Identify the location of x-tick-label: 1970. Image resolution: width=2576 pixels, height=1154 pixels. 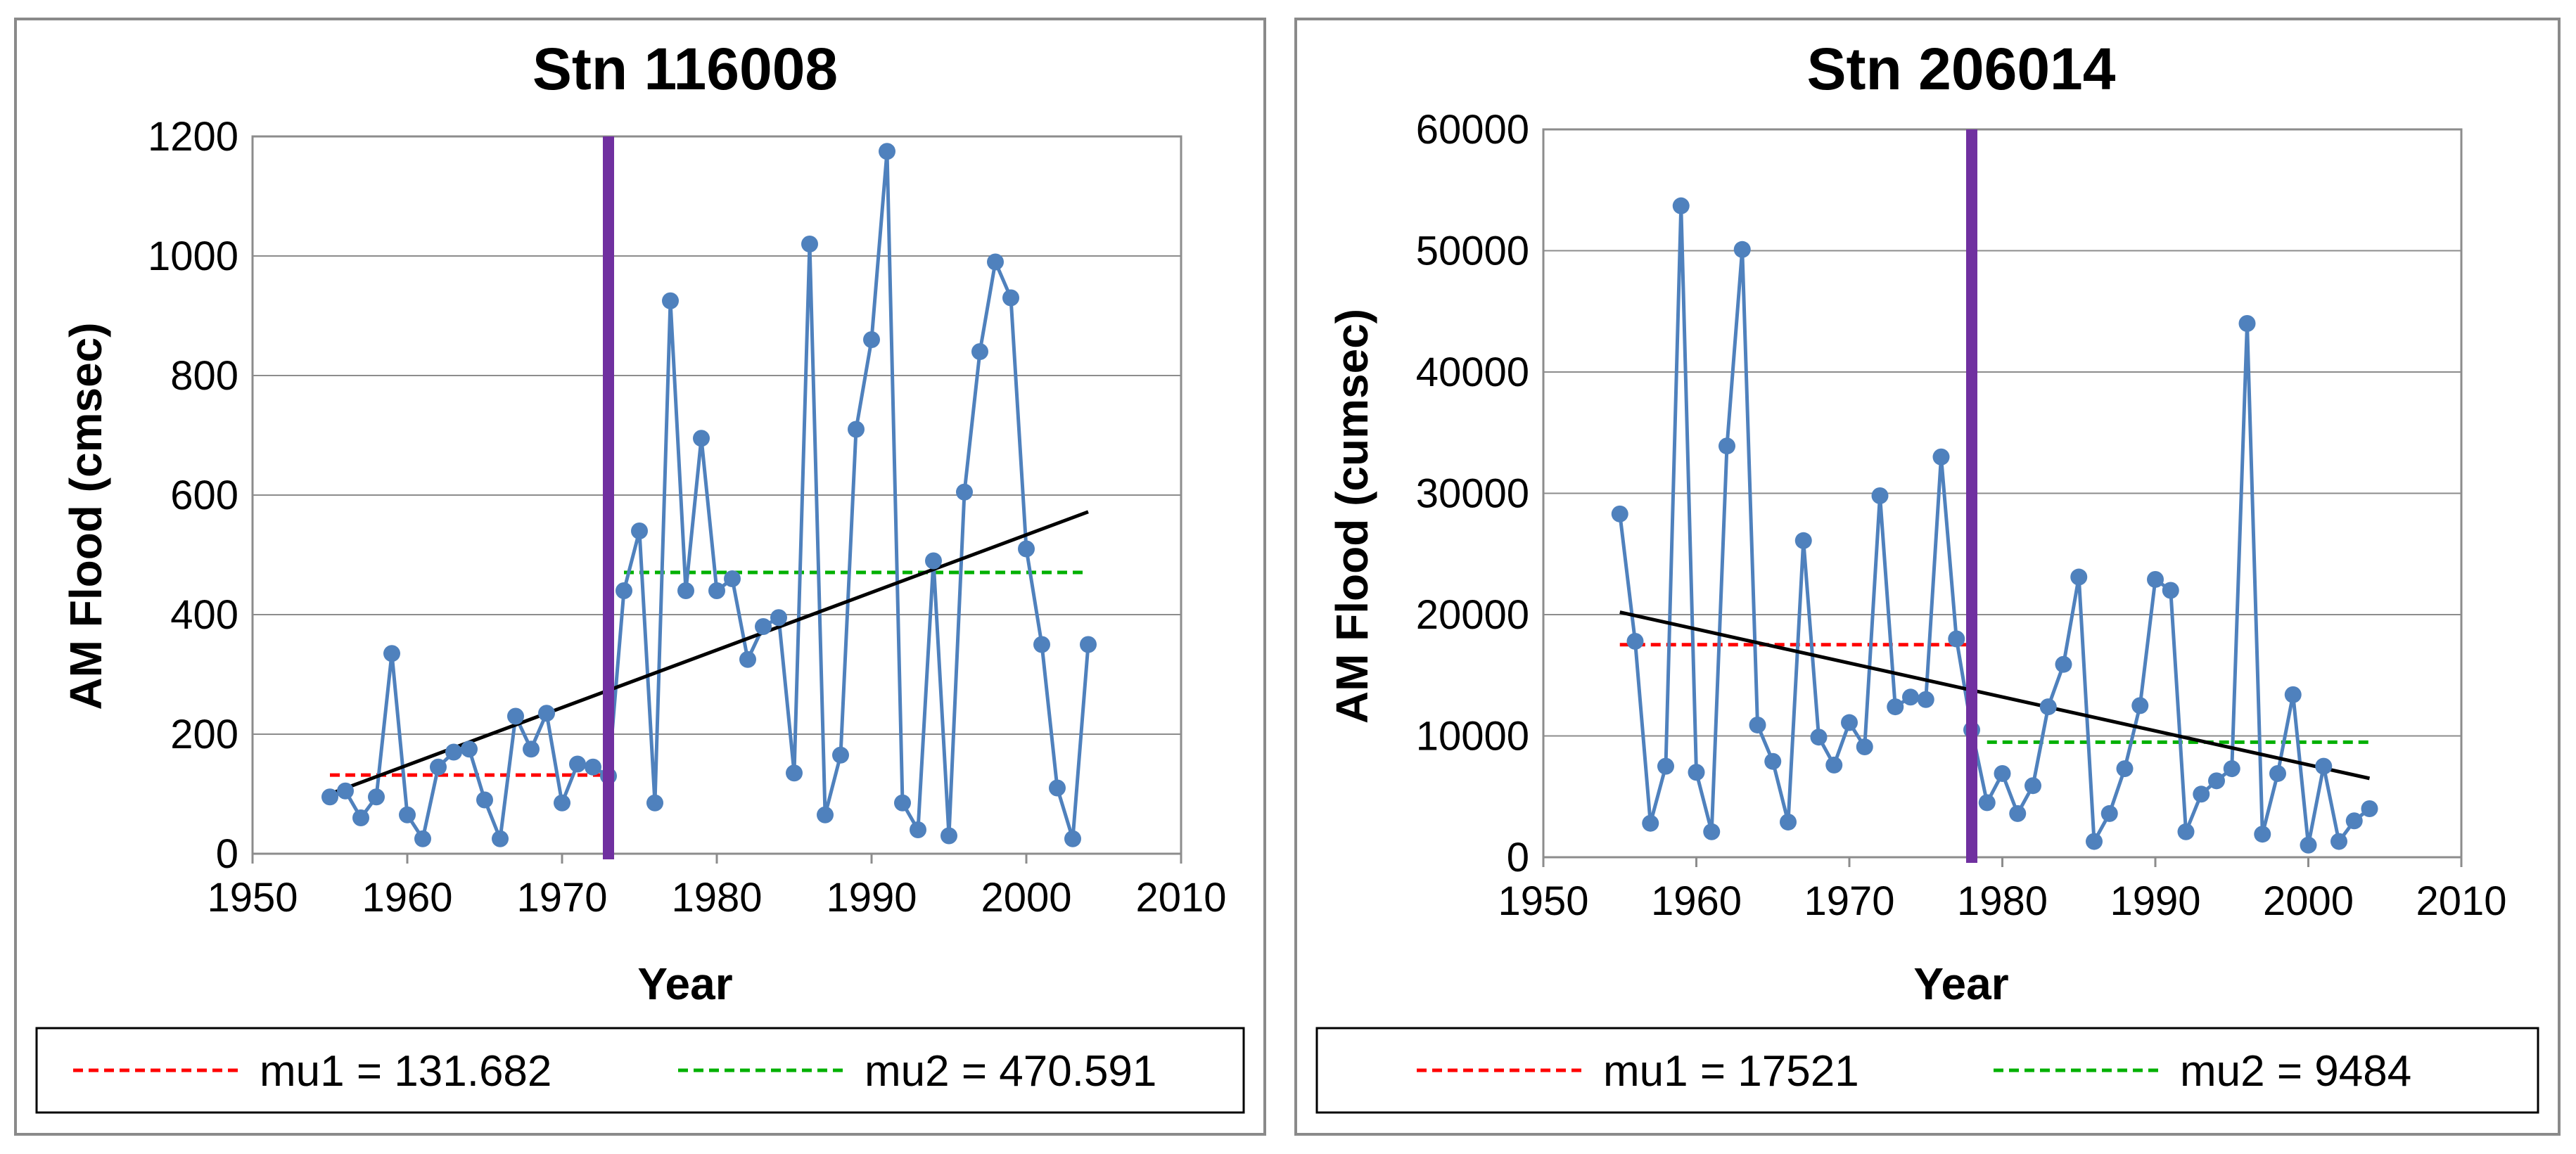
(1849, 901).